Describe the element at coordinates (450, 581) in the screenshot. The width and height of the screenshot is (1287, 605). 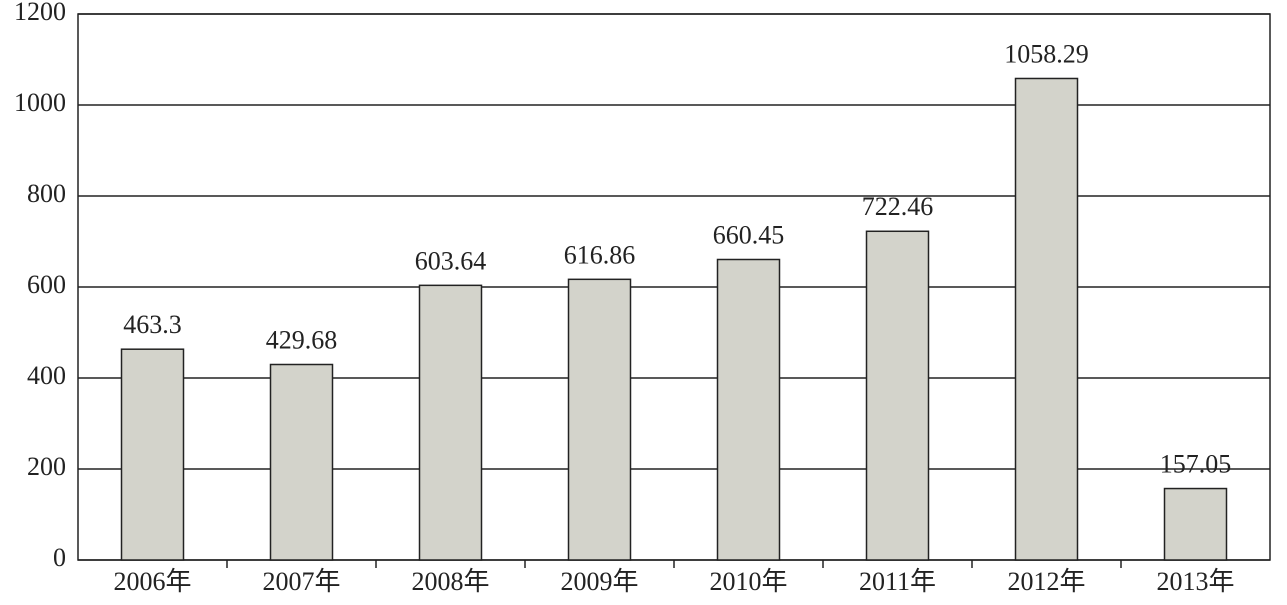
I see `x-tick-label: 2008年` at that location.